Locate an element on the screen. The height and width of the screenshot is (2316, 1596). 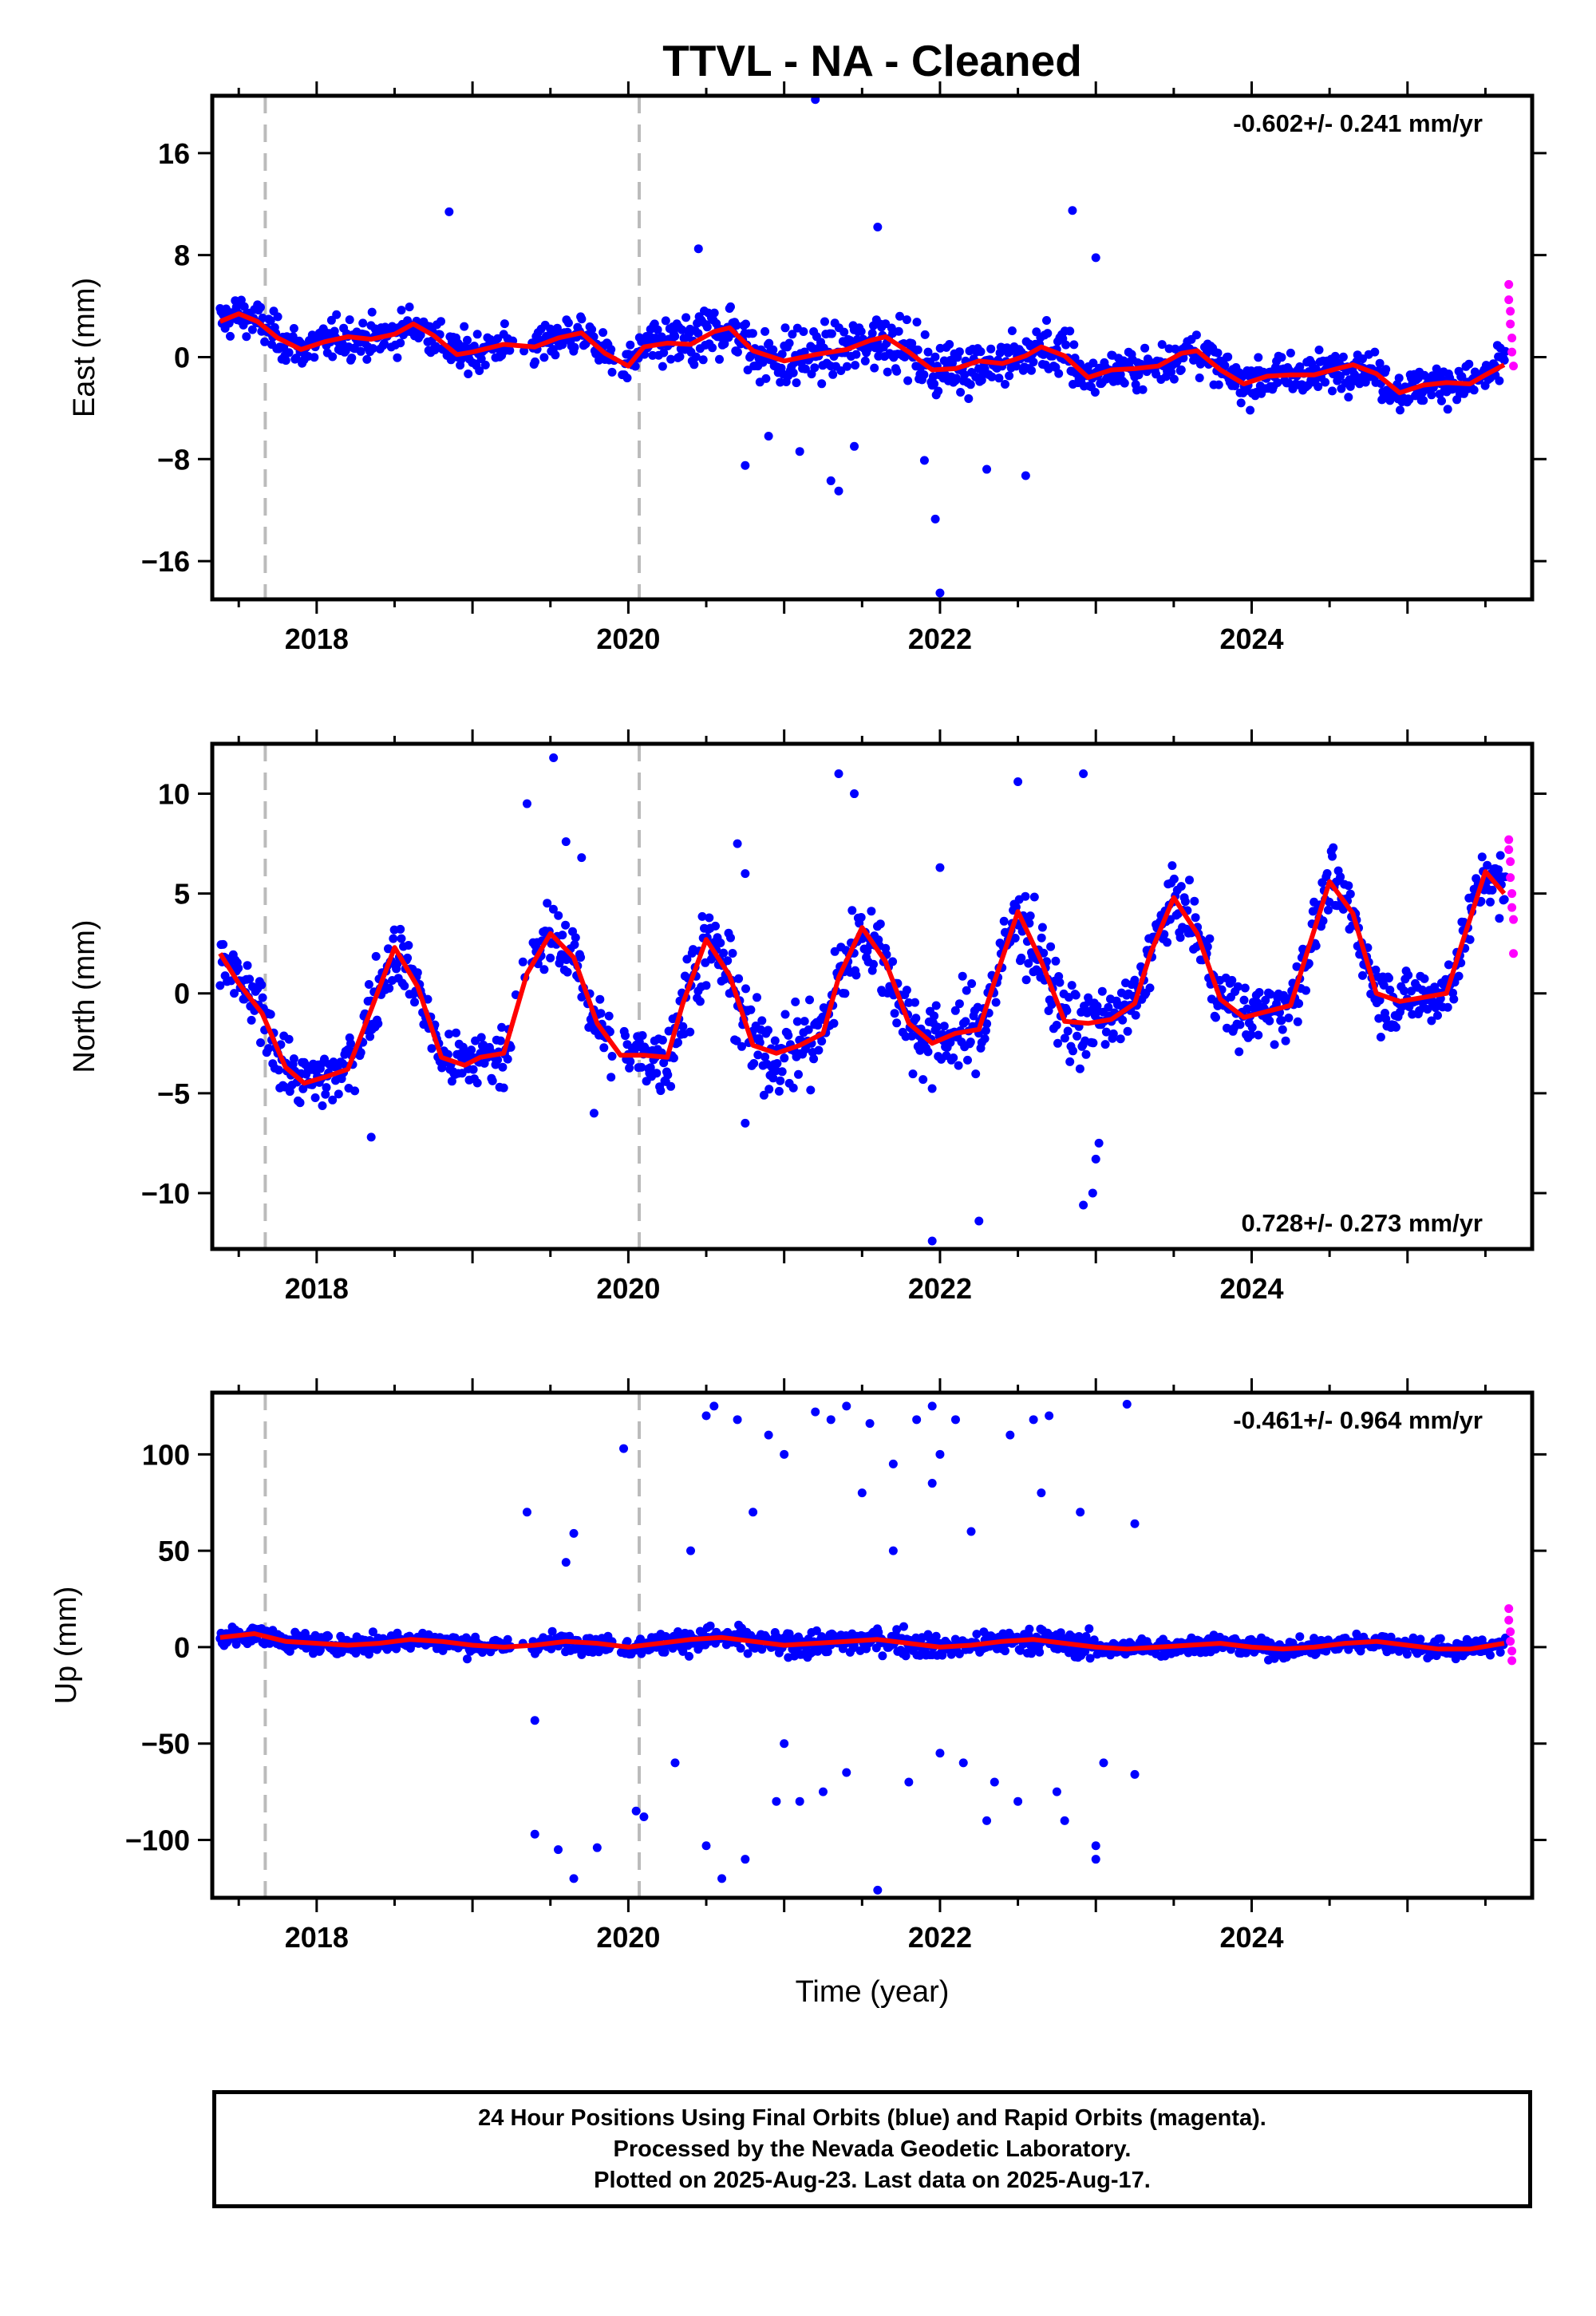
rapid-points is located at coordinates (1511, 325).